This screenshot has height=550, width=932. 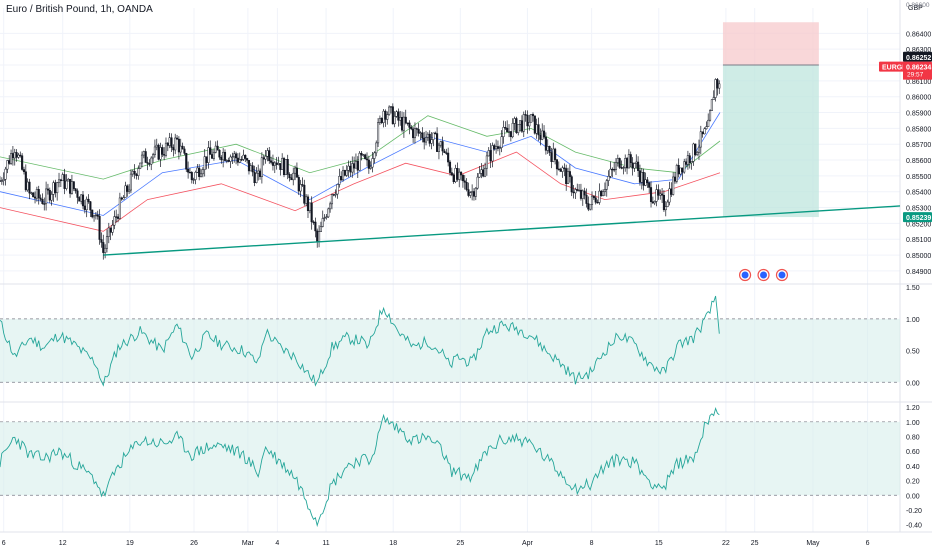 I want to click on time-tick-label: 11, so click(x=325, y=543).